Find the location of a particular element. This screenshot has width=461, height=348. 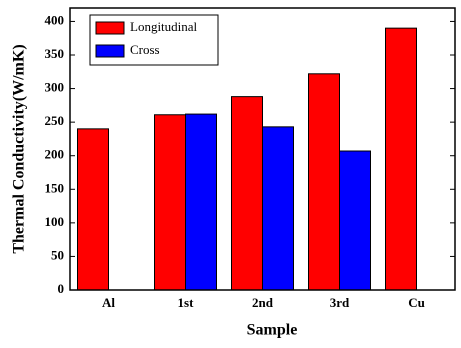

y-tick-label: 250 is located at coordinates (55, 120).